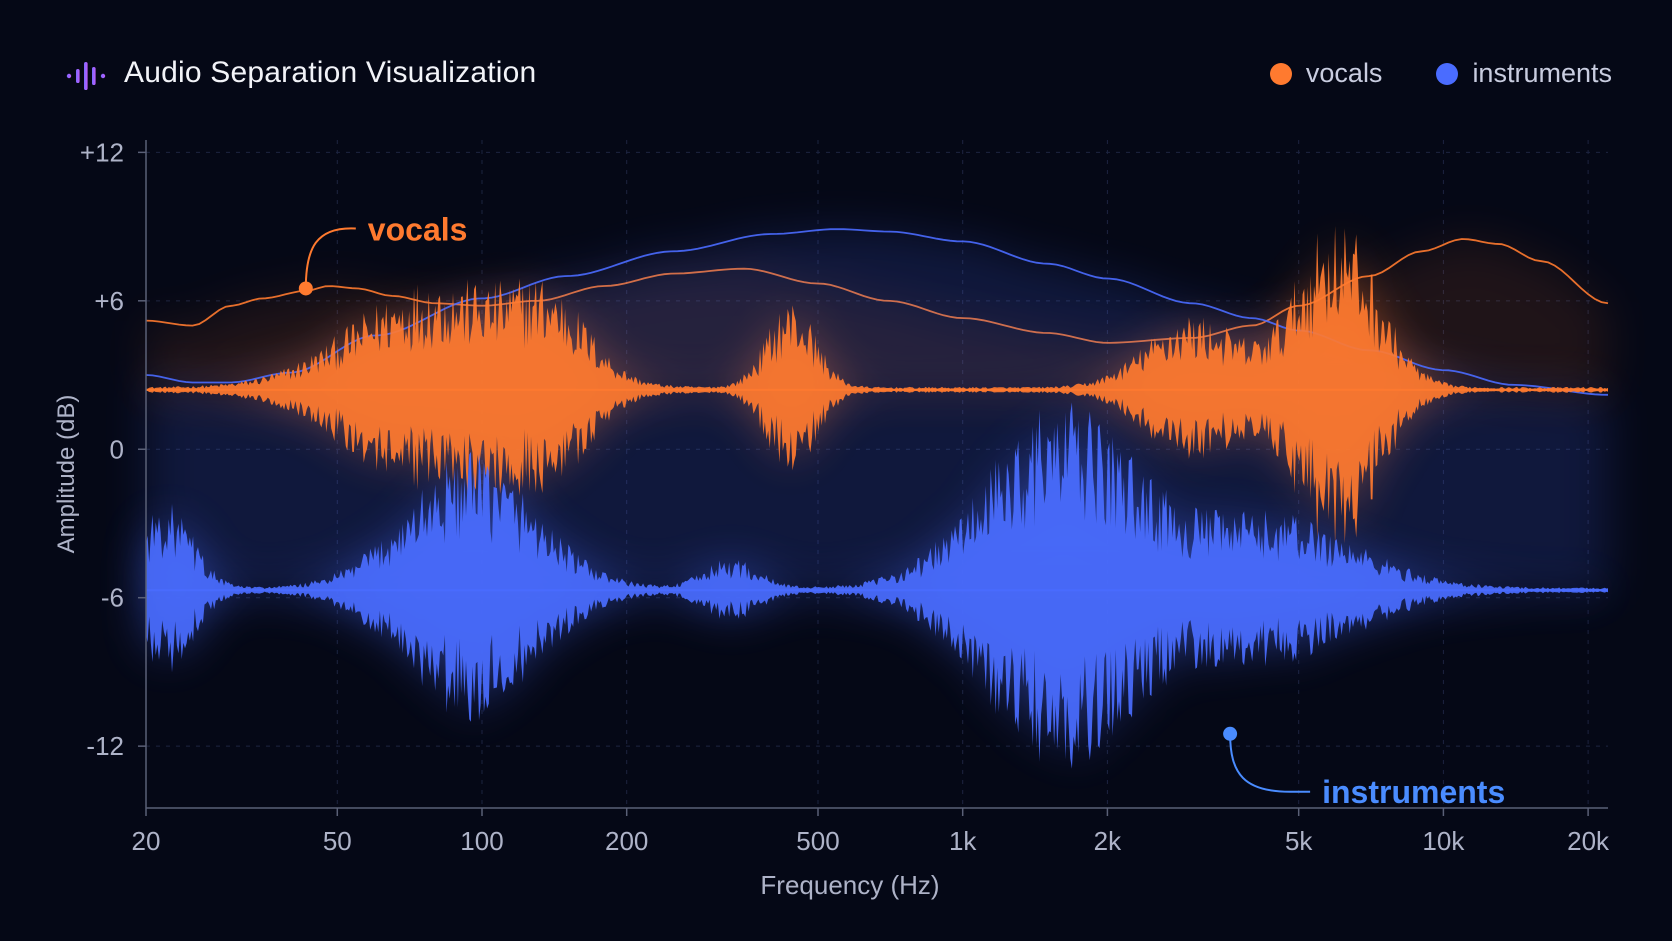  What do you see at coordinates (66, 474) in the screenshot?
I see `y-axis-label: Amplitude (dB)` at bounding box center [66, 474].